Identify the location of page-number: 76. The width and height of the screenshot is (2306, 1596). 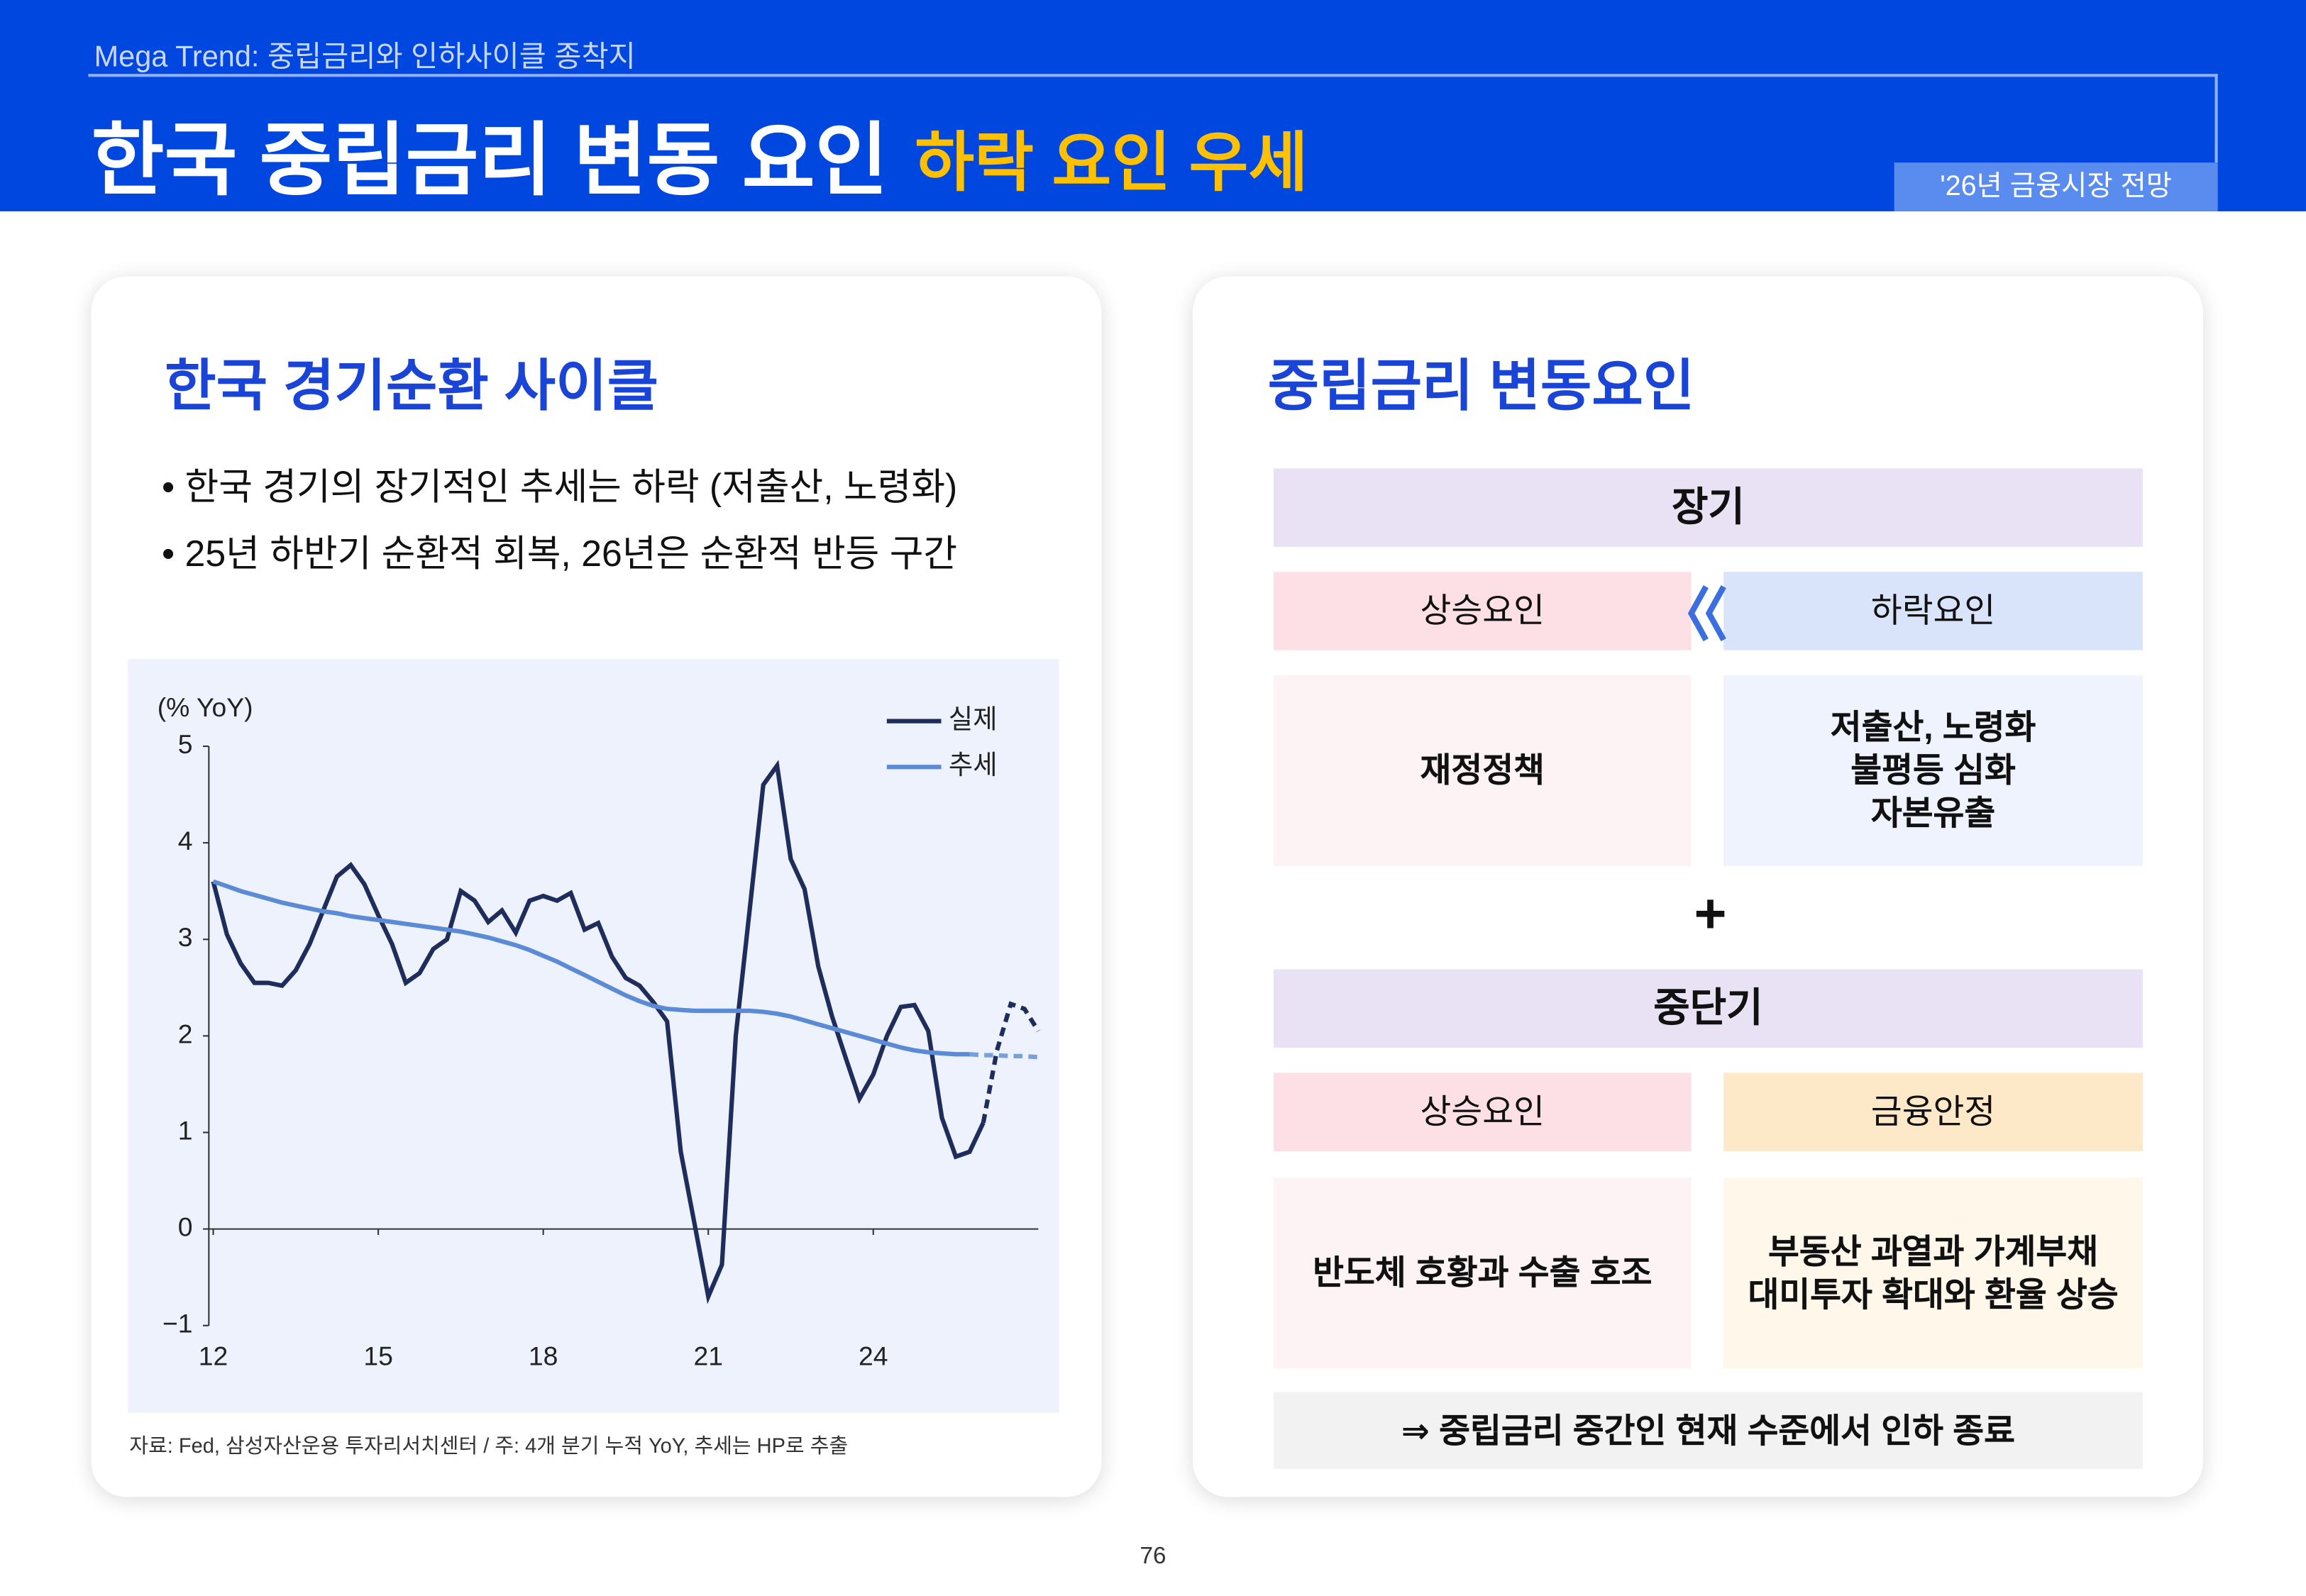
(1153, 1557).